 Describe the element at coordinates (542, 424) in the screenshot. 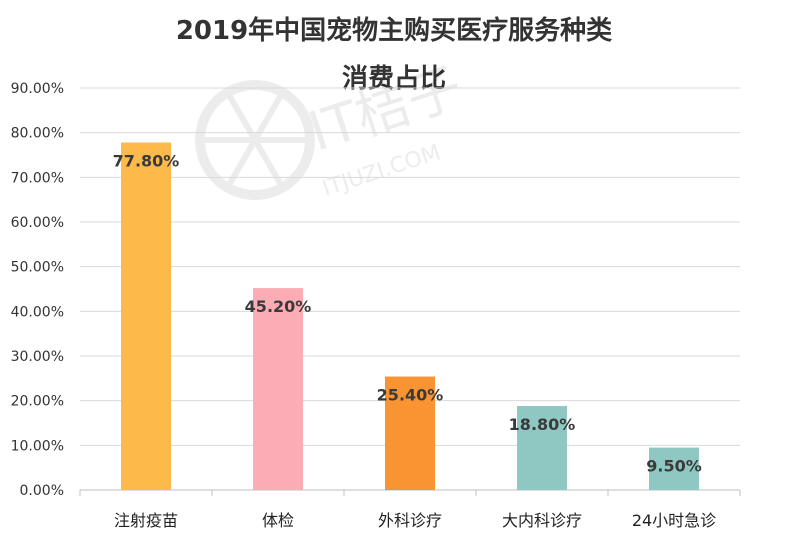

I see `data-label: 18.80%` at that location.